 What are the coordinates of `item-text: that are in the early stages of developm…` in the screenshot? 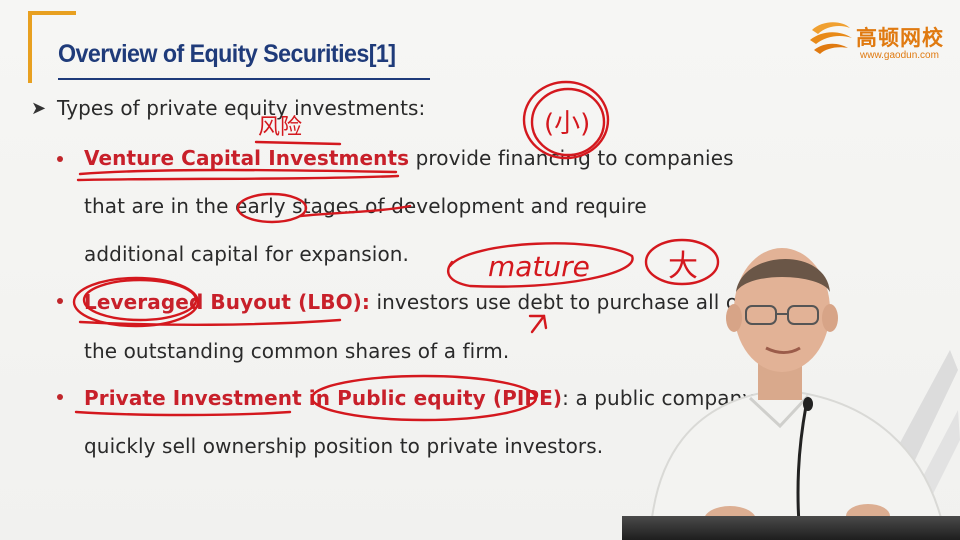 It's located at (365, 206).